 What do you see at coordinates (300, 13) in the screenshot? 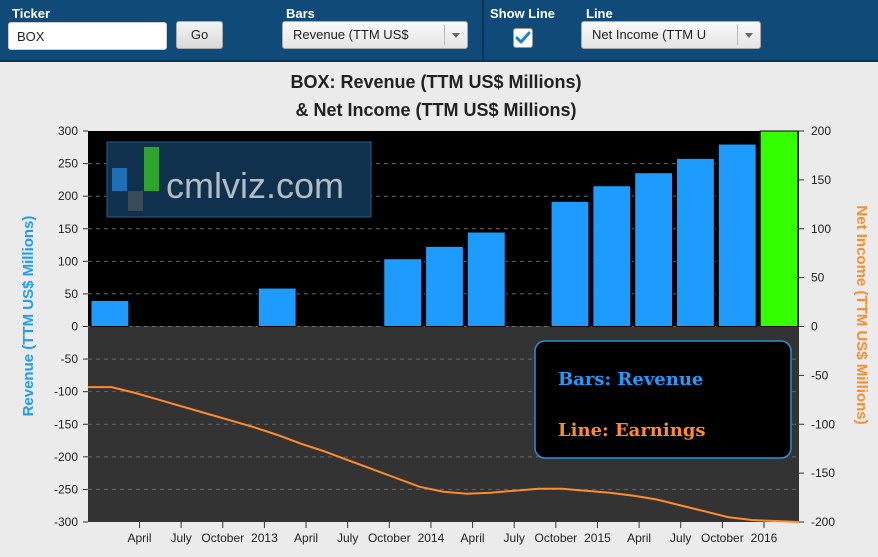
I see `bars-label: Bars` at bounding box center [300, 13].